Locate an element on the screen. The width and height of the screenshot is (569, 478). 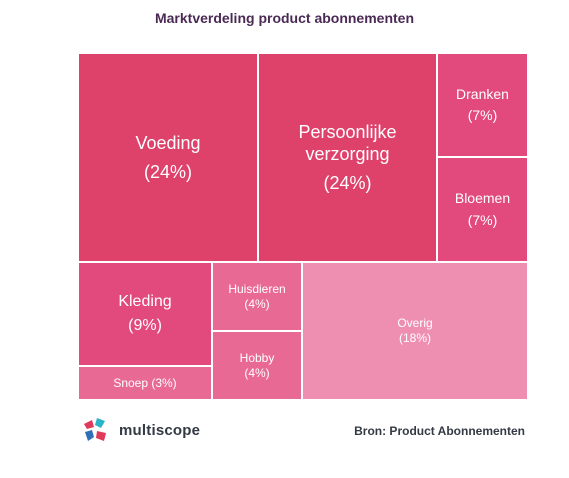
multiscope-logo: multiscope is located at coordinates (140, 430).